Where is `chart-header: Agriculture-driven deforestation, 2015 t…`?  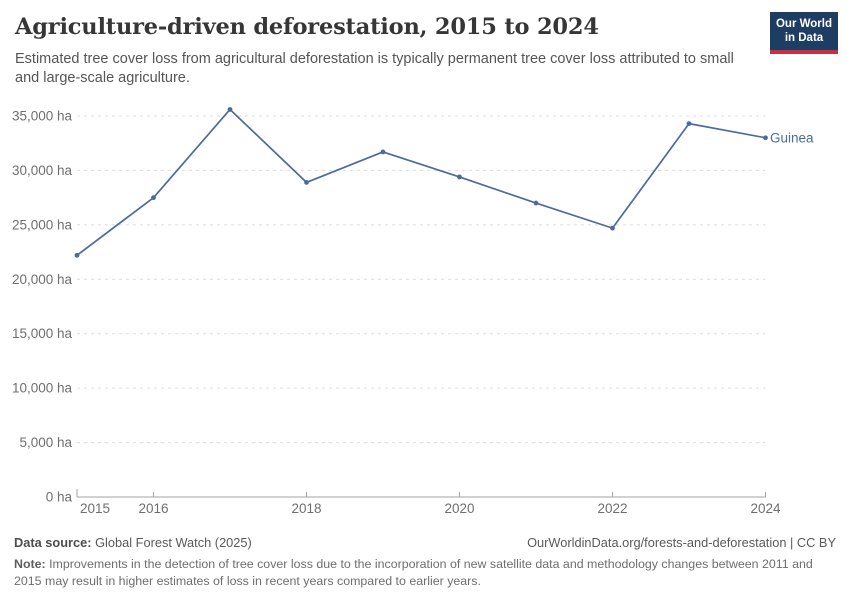
chart-header: Agriculture-driven deforestation, 2015 t… is located at coordinates (425, 51).